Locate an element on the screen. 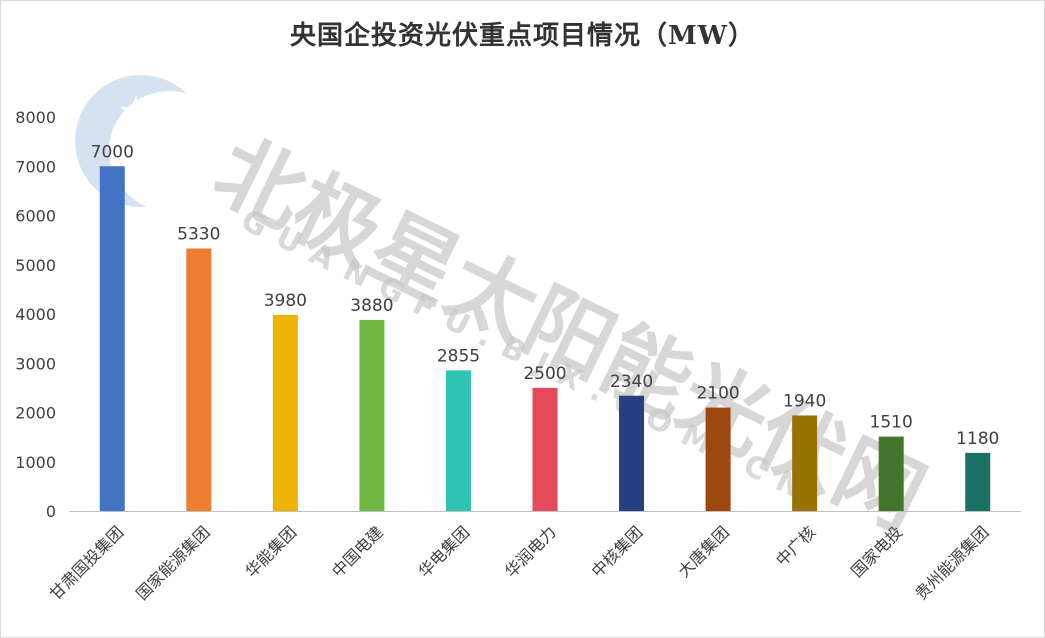 This screenshot has width=1045, height=638. y-tick-label: 1000 is located at coordinates (35, 462).